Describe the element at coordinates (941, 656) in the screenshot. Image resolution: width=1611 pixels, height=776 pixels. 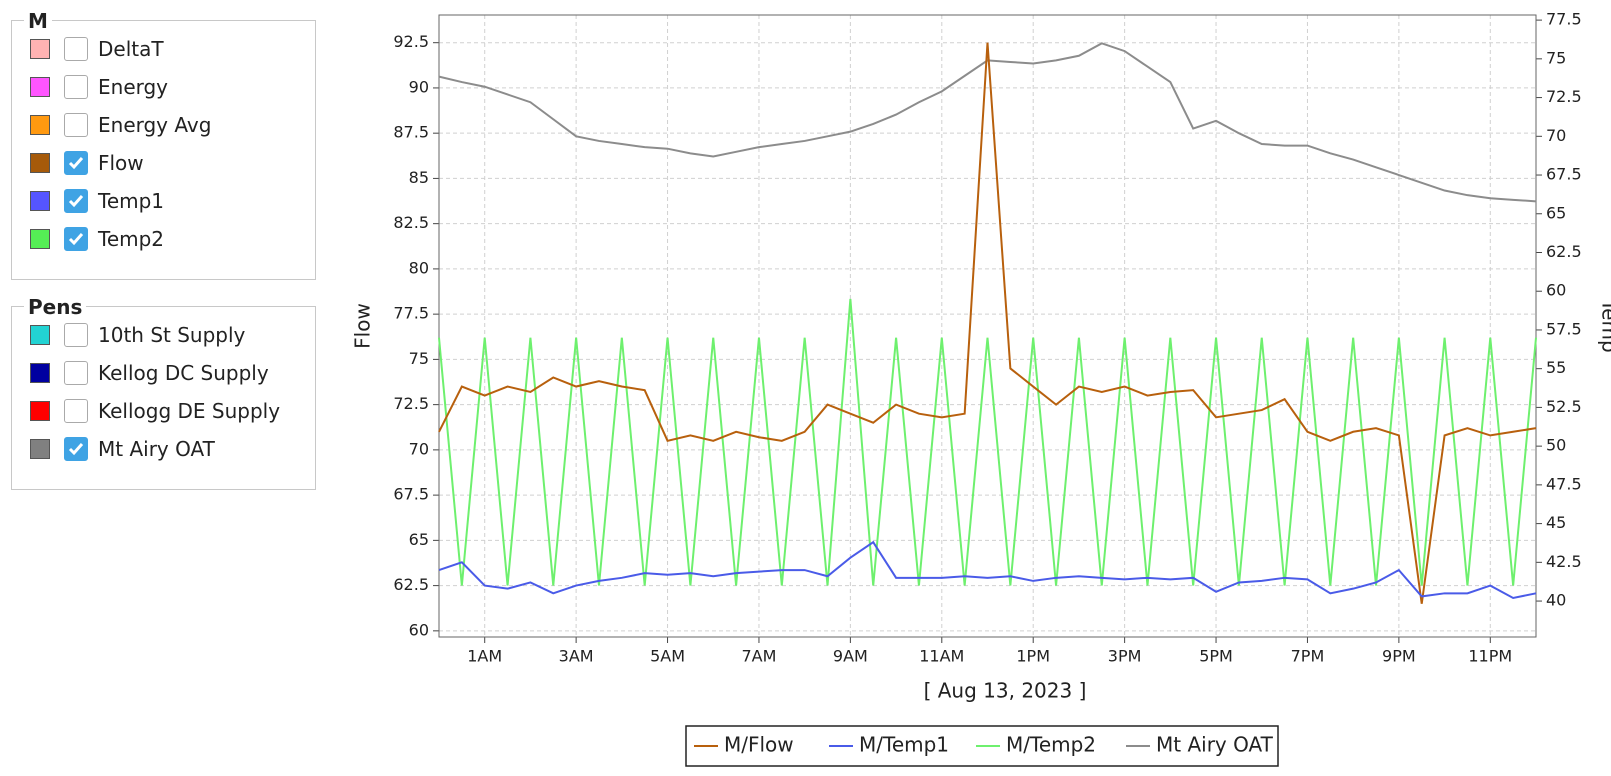
I see `x-tick-label: 11AM` at that location.